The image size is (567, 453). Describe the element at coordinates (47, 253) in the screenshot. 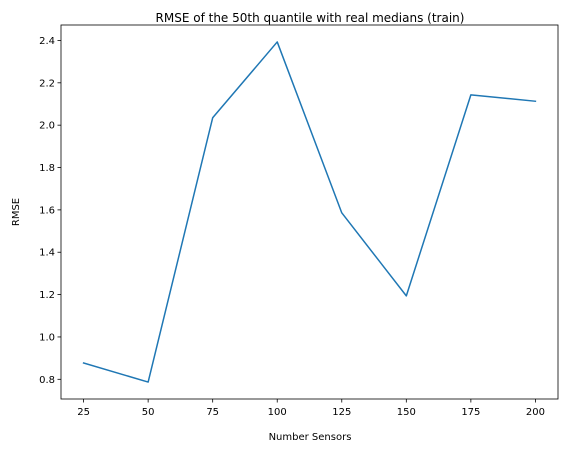

I see `y-tick-label: 1.4` at that location.